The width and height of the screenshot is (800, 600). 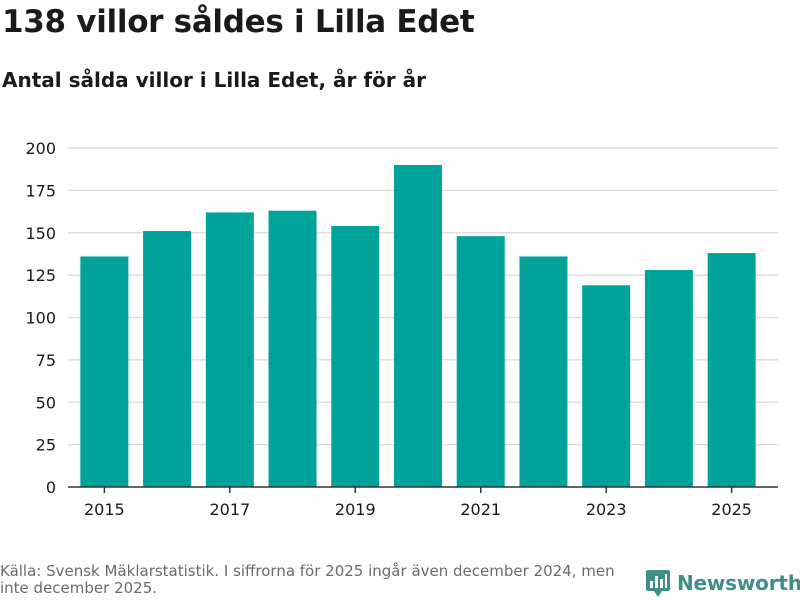 What do you see at coordinates (46, 360) in the screenshot?
I see `y-tick-label: 75` at bounding box center [46, 360].